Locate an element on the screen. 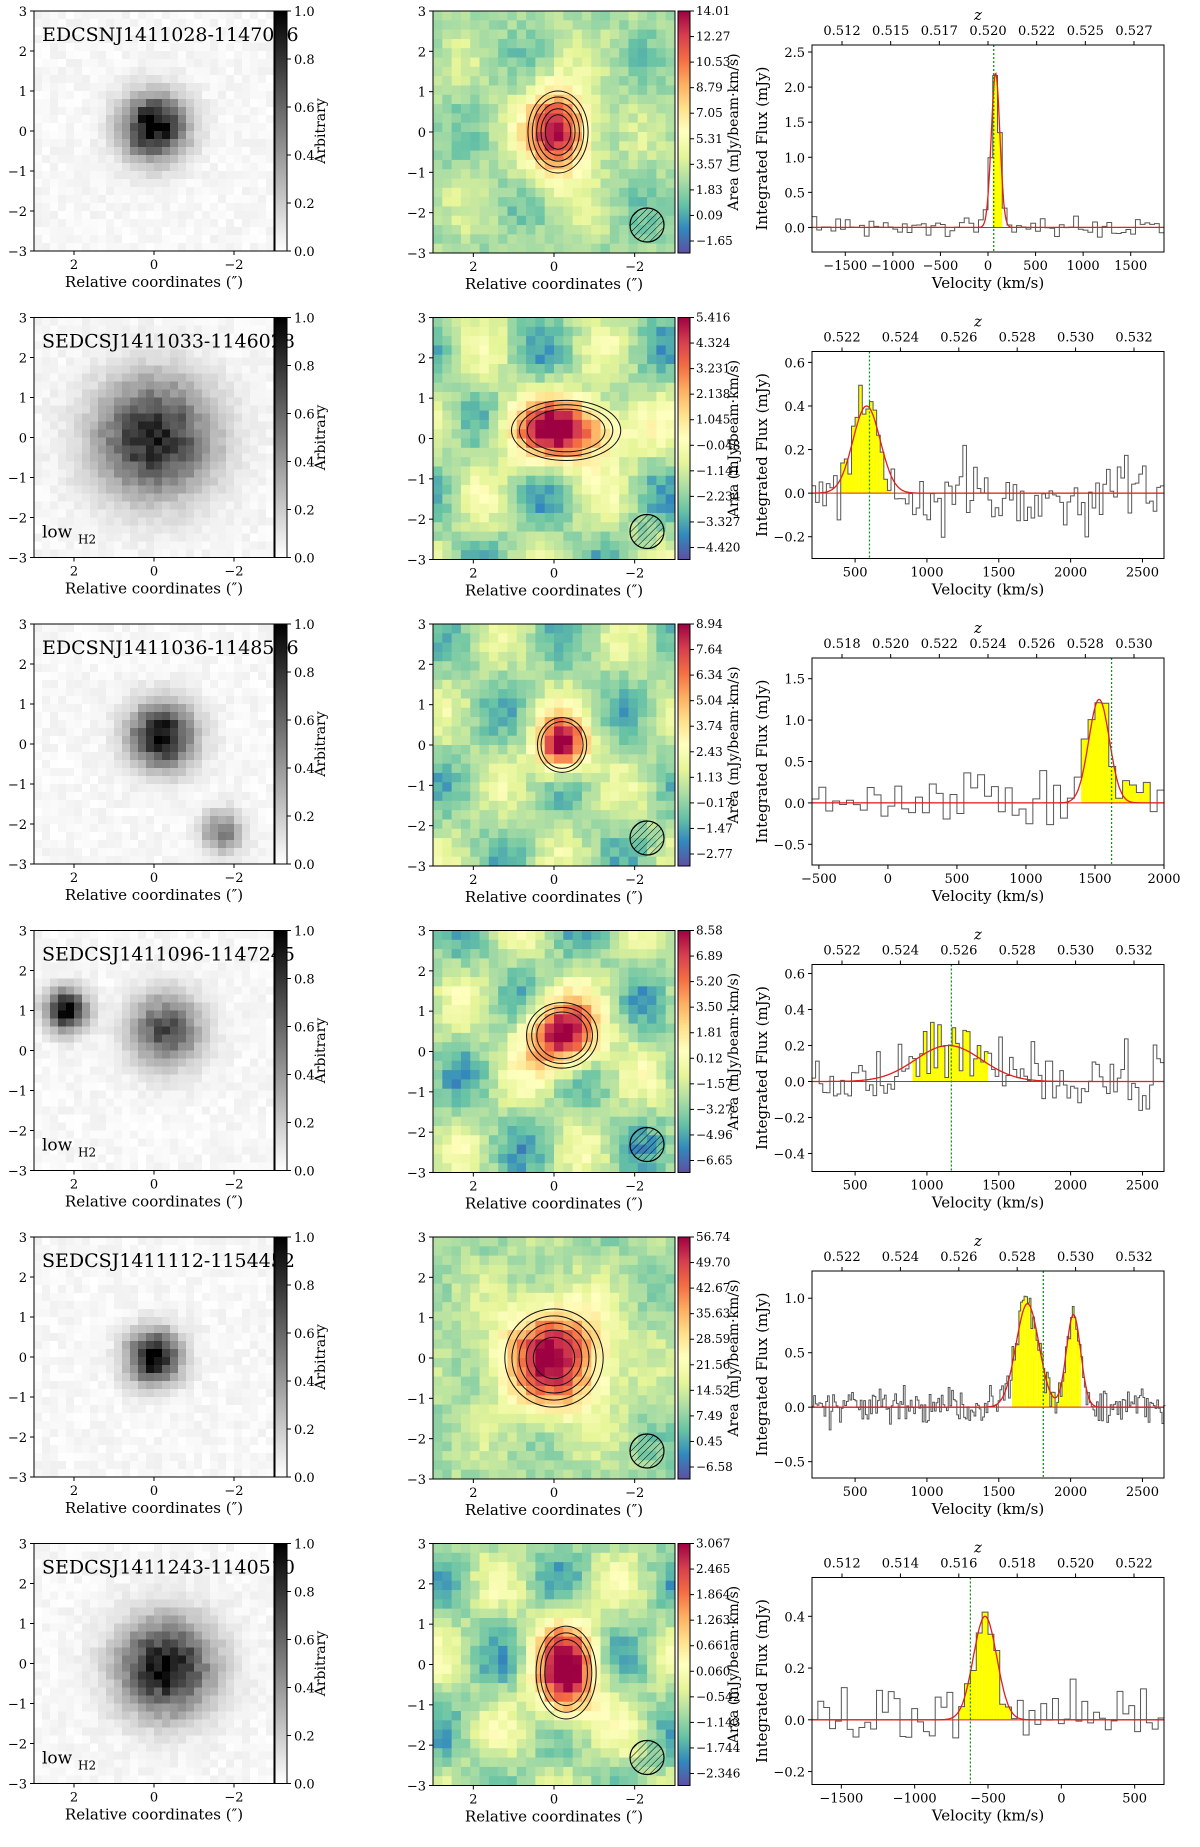 The width and height of the screenshot is (1200, 1847). cbar-tick-label: −2.346 is located at coordinates (718, 1774).